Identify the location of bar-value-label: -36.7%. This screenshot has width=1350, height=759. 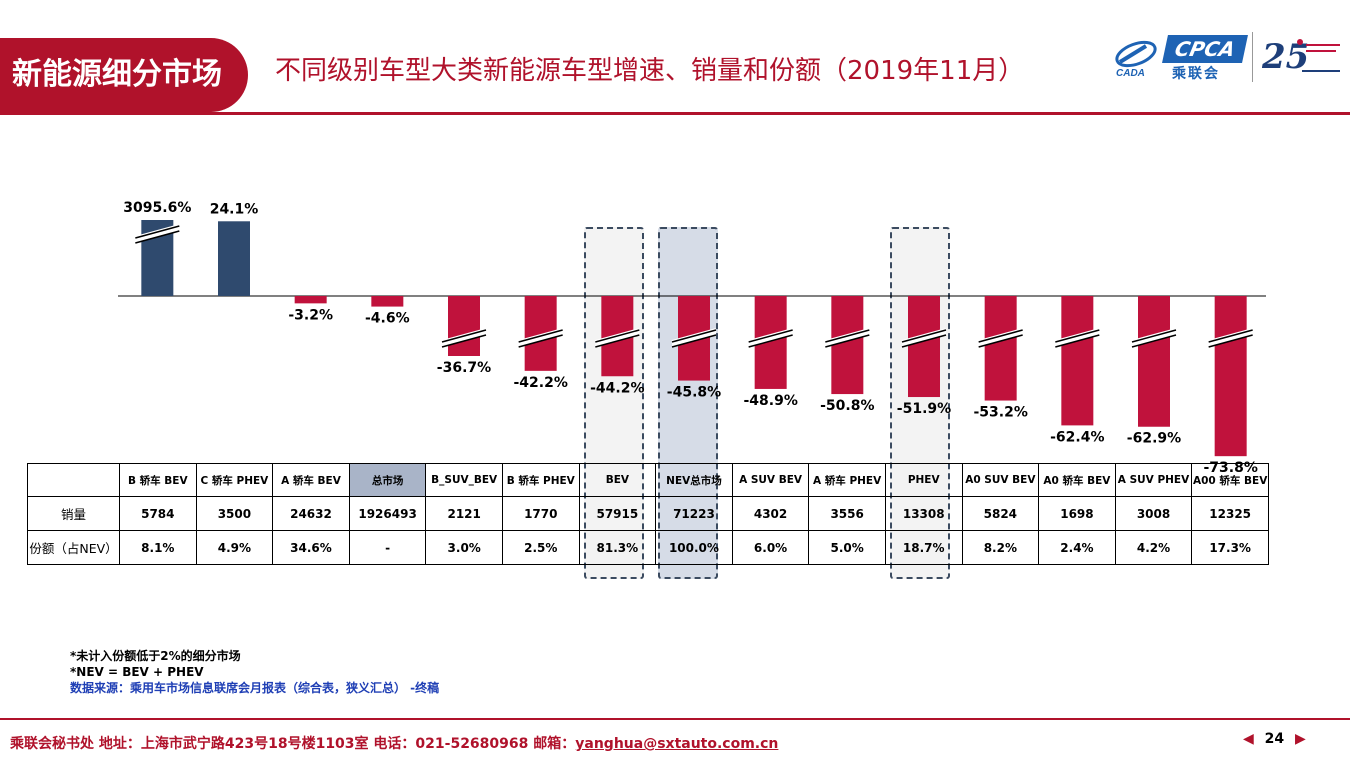
(464, 368).